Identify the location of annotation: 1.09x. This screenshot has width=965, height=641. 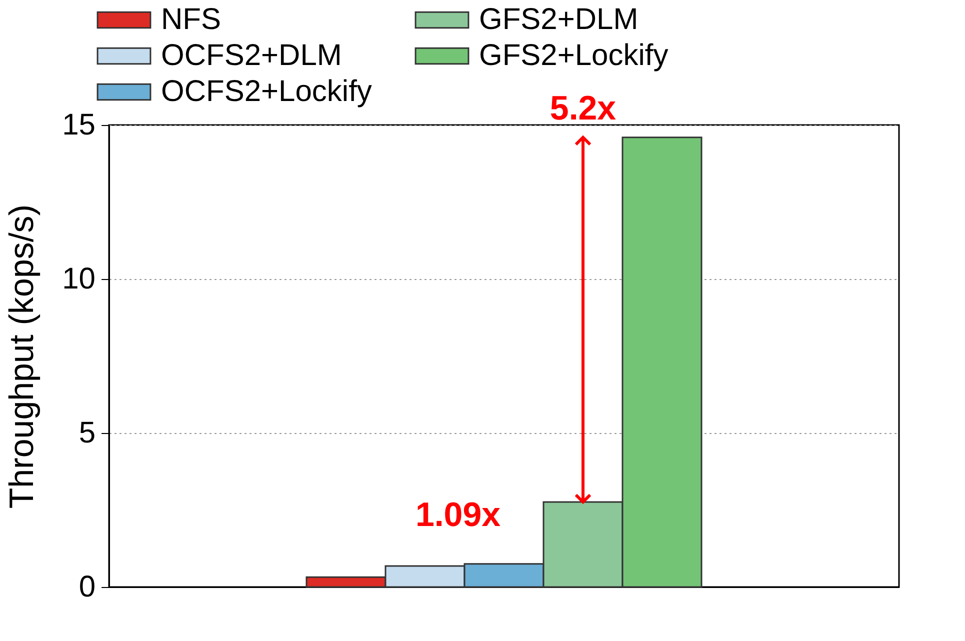
(458, 515).